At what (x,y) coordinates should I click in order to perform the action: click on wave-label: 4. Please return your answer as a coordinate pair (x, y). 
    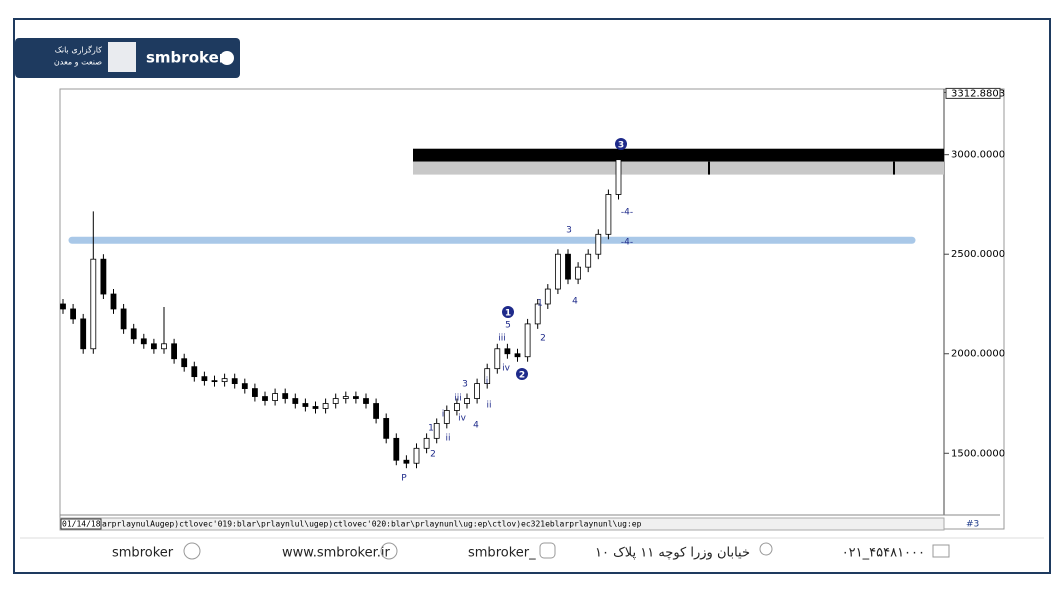
    Looking at the image, I should click on (575, 302).